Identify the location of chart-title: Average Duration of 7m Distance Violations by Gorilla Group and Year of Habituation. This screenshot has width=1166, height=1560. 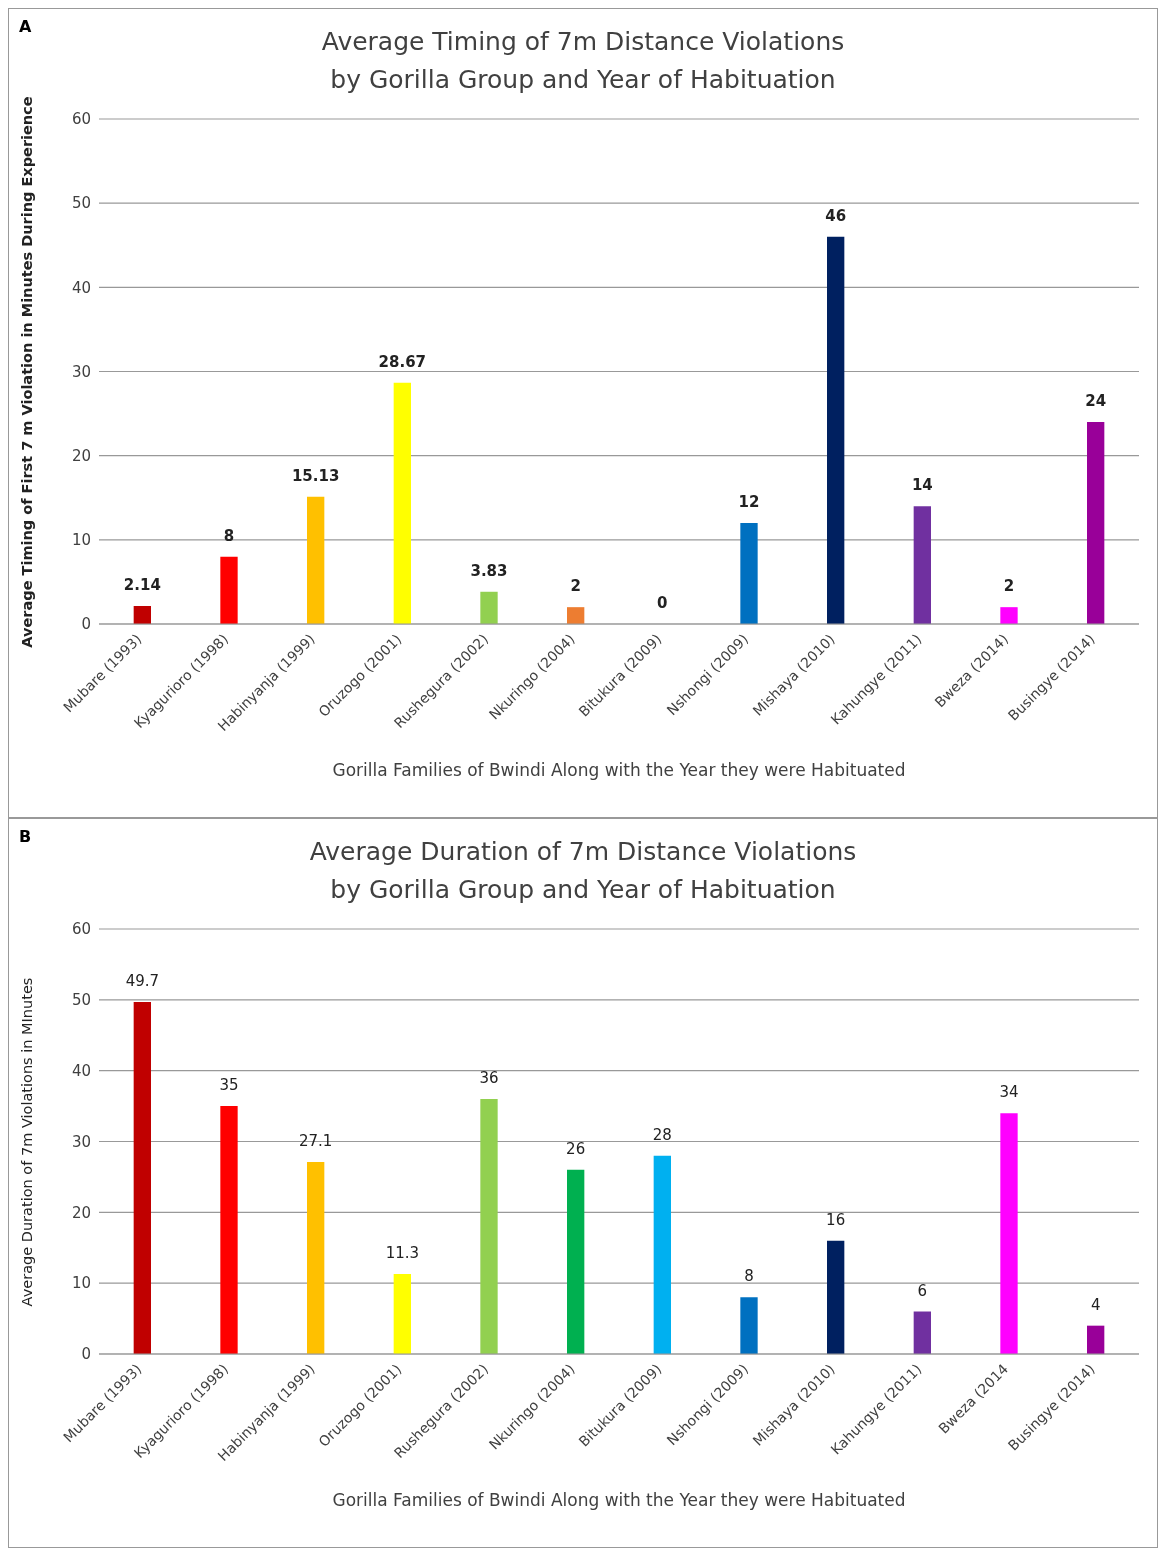
(583, 871).